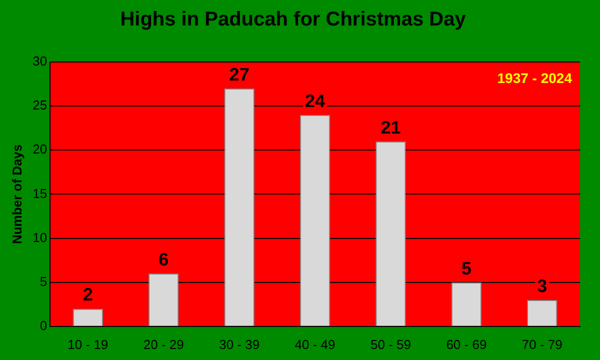  Describe the element at coordinates (390, 344) in the screenshot. I see `x-tick-label: 50 - 59` at that location.